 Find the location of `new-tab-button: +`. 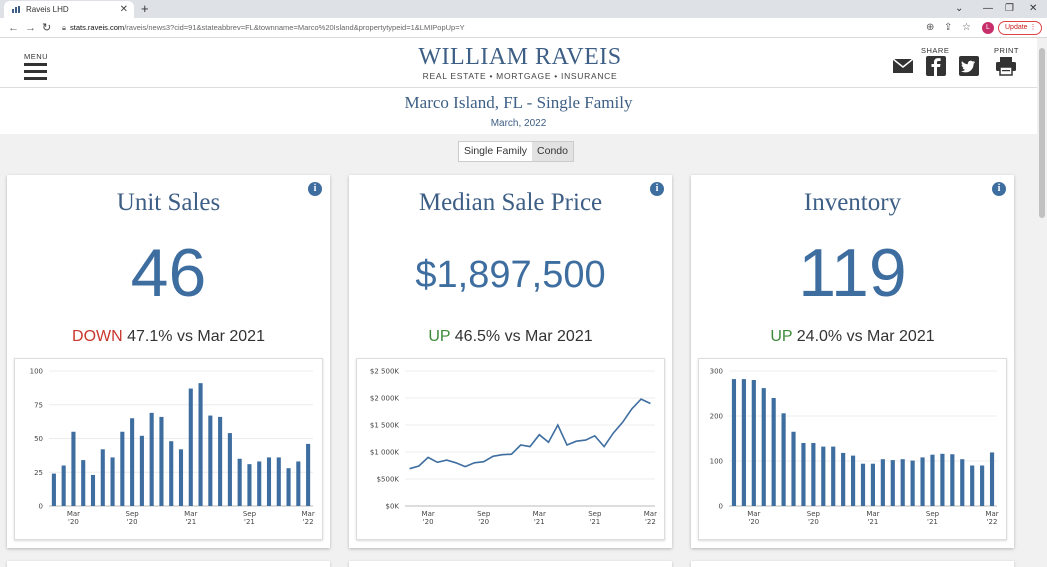

new-tab-button: + is located at coordinates (145, 8).